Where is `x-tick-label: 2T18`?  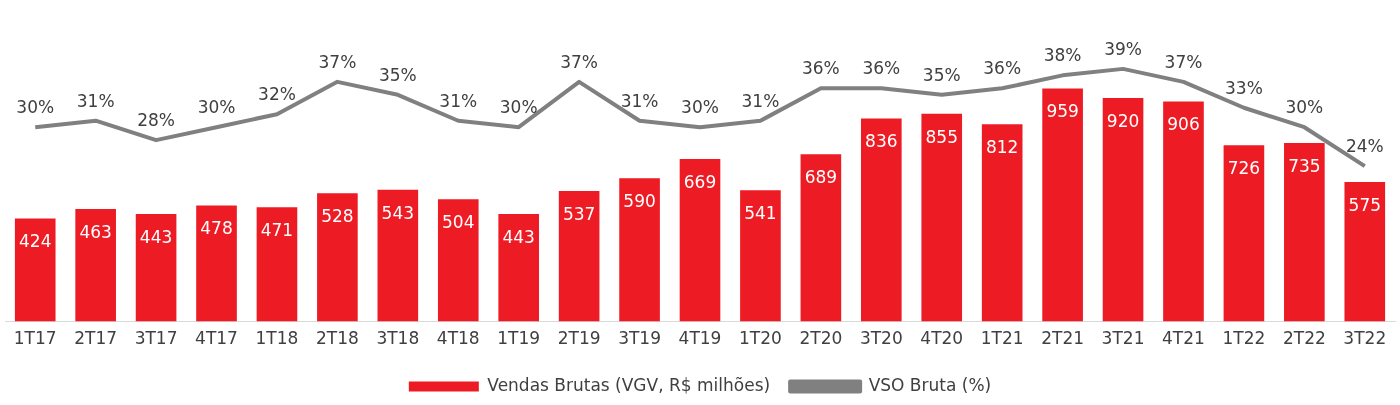
x-tick-label: 2T18 is located at coordinates (337, 338).